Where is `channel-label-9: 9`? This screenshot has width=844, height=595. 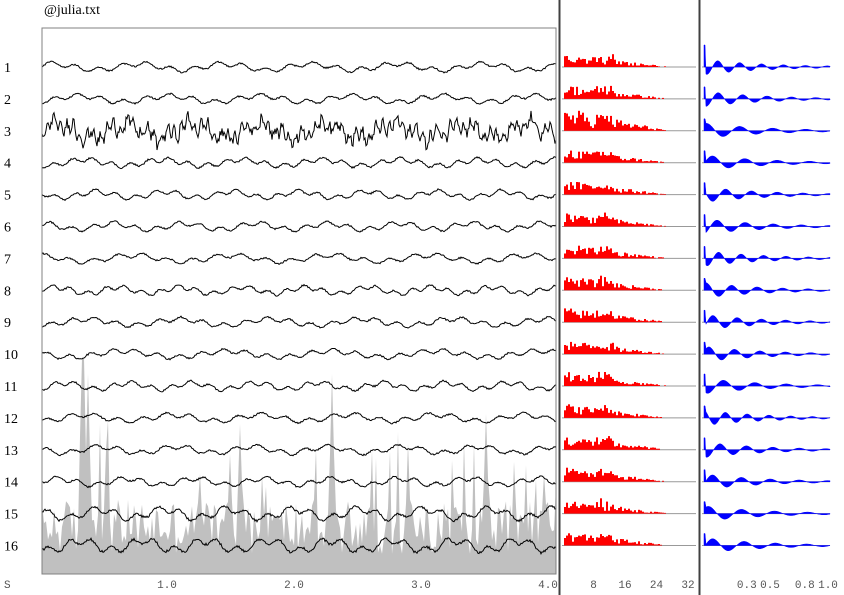 channel-label-9: 9 is located at coordinates (7, 323).